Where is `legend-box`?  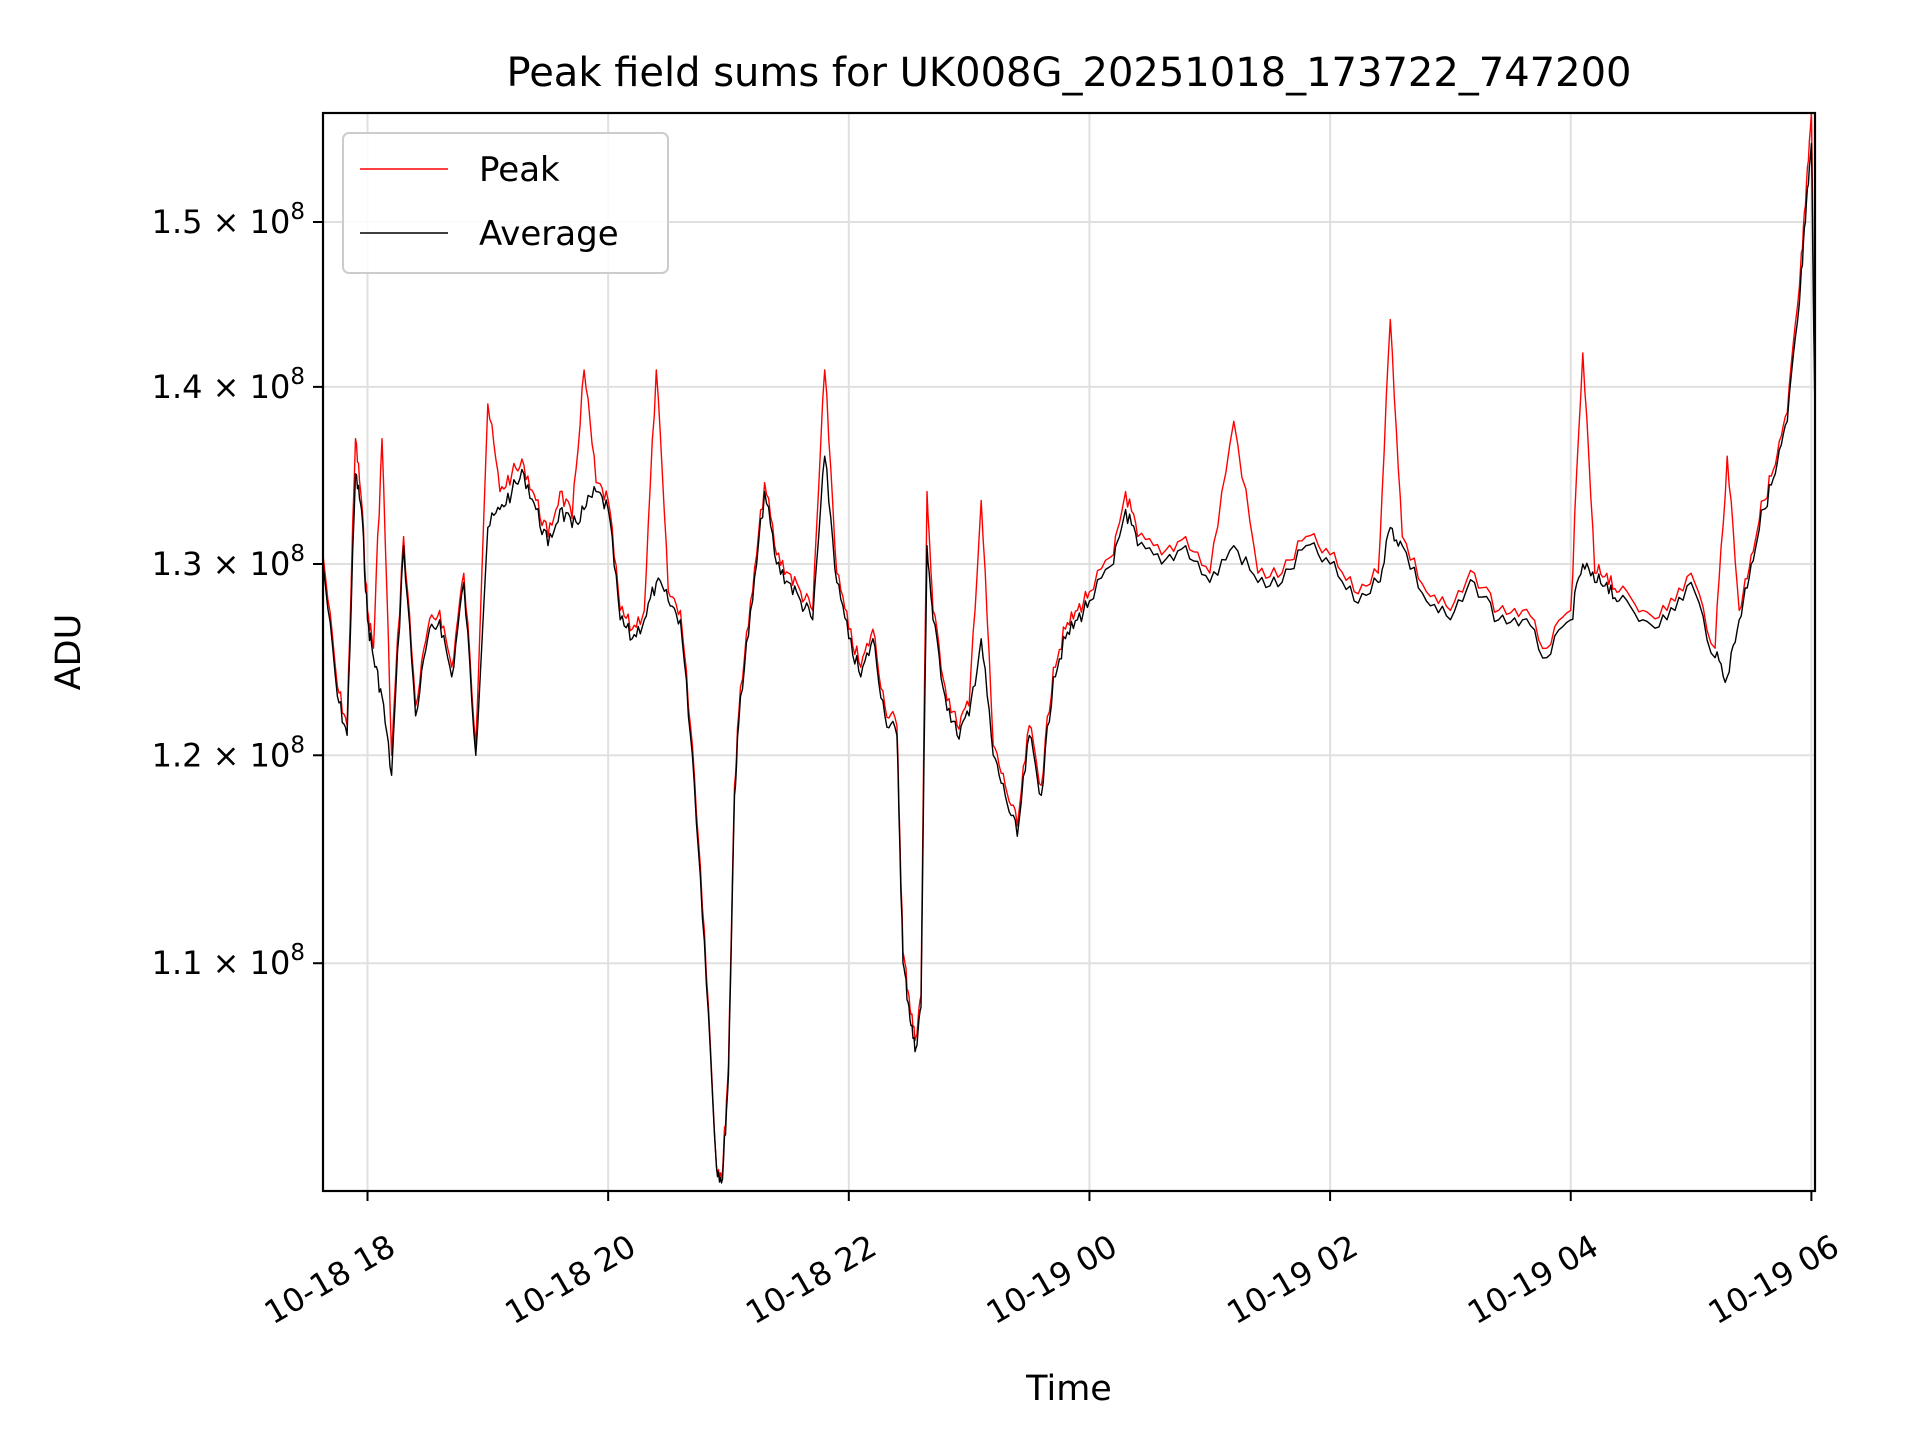 legend-box is located at coordinates (505, 203).